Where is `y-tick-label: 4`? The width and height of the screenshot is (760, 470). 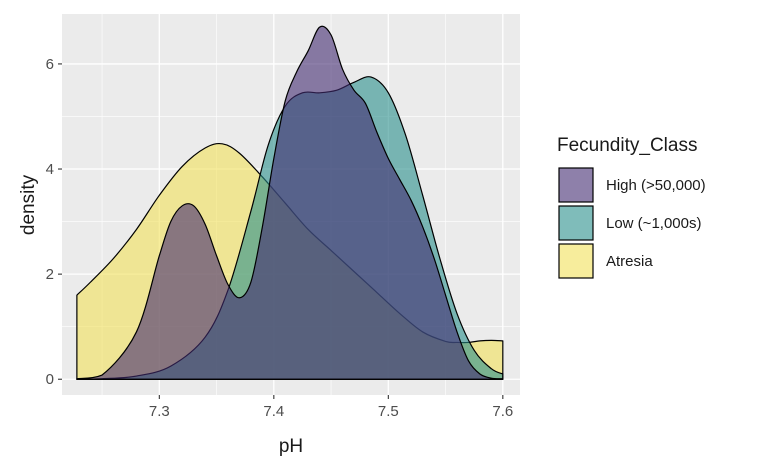 y-tick-label: 4 is located at coordinates (50, 169).